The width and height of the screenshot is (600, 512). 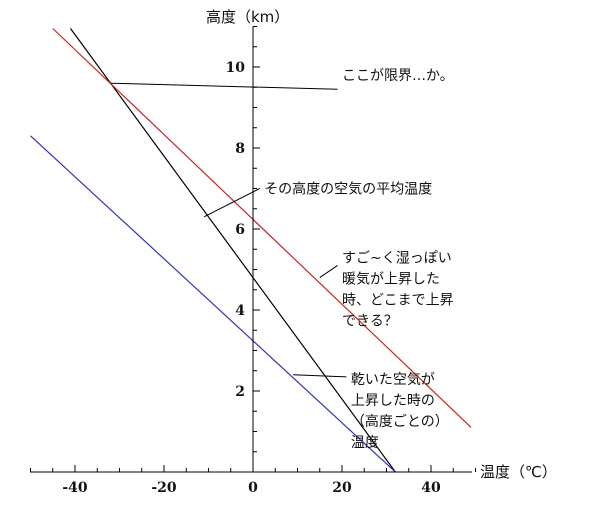 What do you see at coordinates (240, 311) in the screenshot?
I see `y-tick-label: 4` at bounding box center [240, 311].